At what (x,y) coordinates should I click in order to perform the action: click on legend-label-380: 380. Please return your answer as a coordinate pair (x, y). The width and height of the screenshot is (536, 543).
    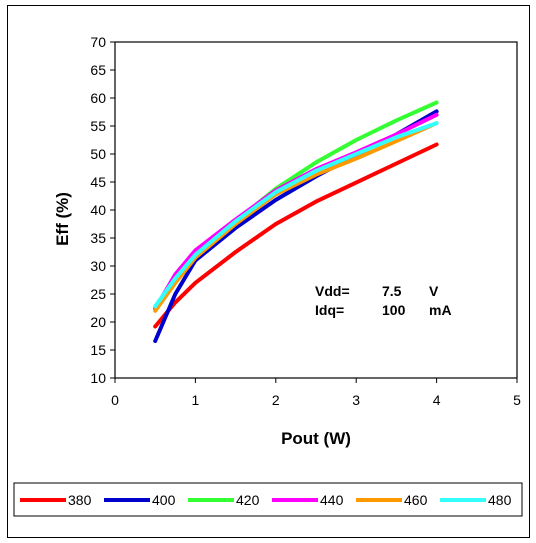
    Looking at the image, I should click on (80, 500).